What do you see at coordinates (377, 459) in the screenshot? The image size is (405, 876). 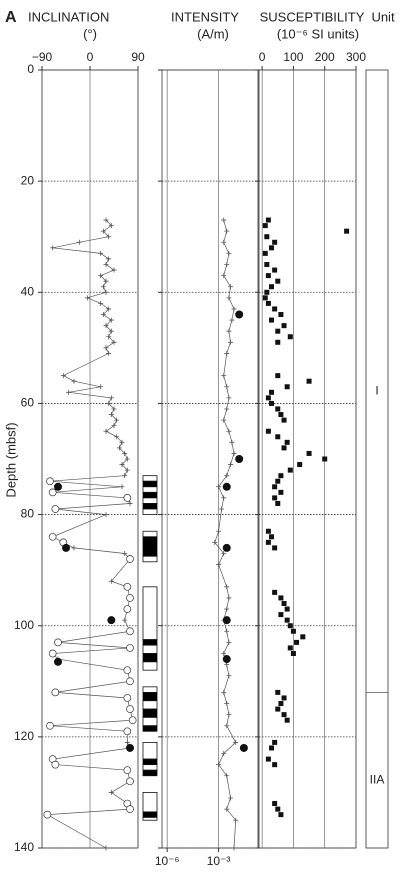 I see `panel-frame` at bounding box center [377, 459].